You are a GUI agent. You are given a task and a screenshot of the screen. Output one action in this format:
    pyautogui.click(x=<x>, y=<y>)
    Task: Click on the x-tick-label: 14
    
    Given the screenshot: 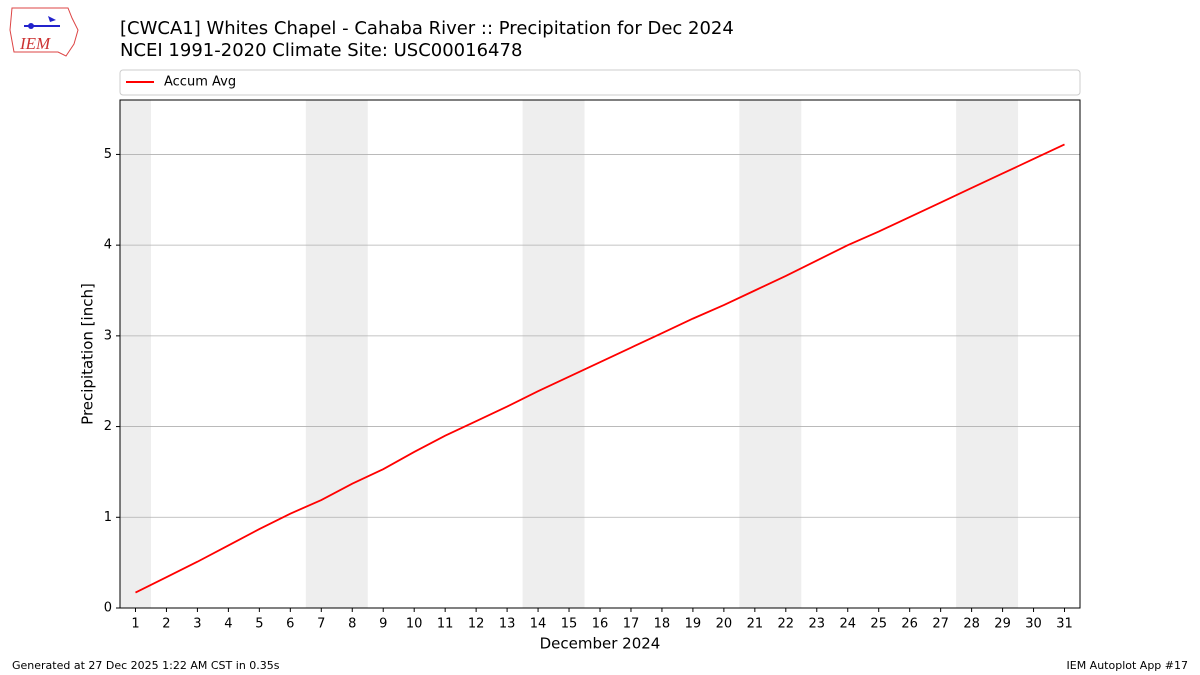 What is the action you would take?
    pyautogui.click(x=538, y=624)
    